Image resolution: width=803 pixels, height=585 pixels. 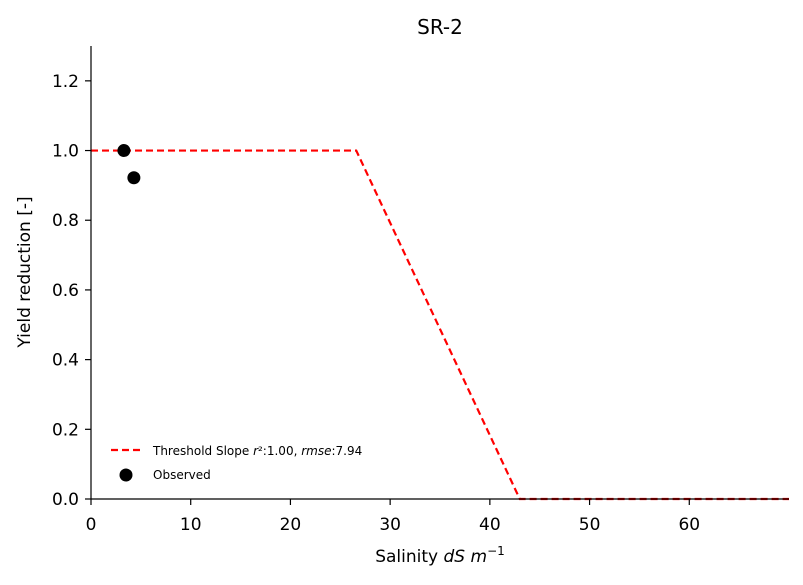 I want to click on x-tick-label: 60, so click(x=689, y=525).